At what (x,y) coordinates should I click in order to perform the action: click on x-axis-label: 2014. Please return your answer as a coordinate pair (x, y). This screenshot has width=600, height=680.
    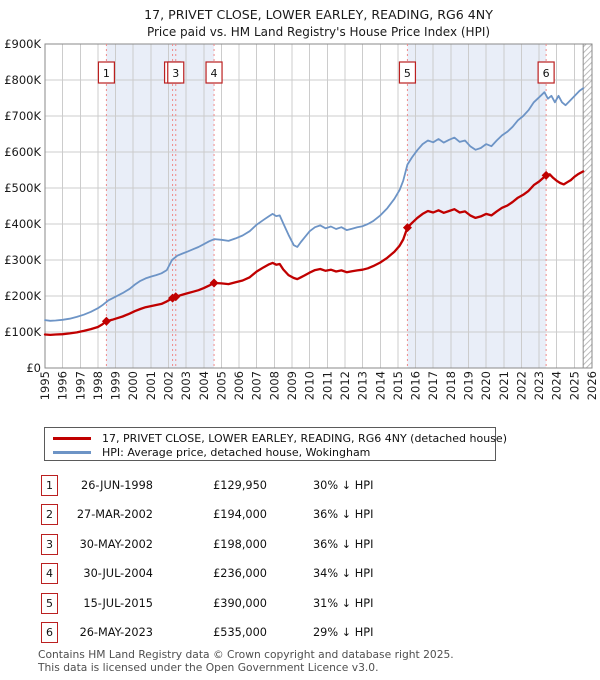
    Looking at the image, I should click on (380, 385).